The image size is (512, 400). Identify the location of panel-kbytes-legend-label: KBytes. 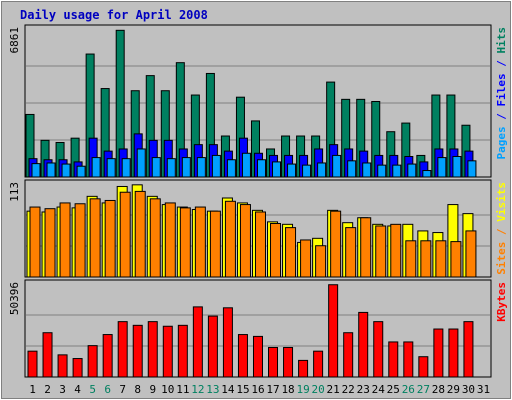
(501, 302).